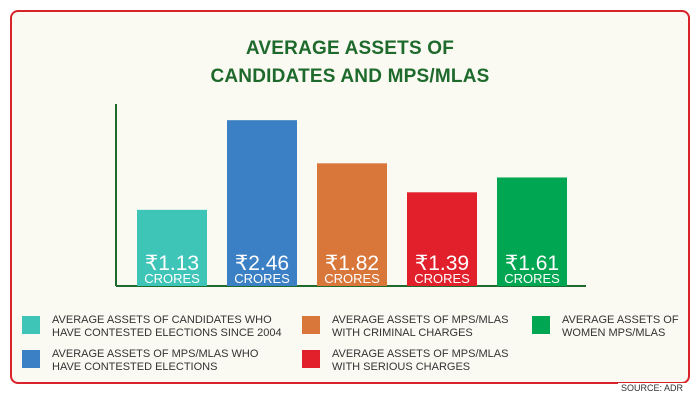  I want to click on bar-value-label: ₹1.13, so click(172, 263).